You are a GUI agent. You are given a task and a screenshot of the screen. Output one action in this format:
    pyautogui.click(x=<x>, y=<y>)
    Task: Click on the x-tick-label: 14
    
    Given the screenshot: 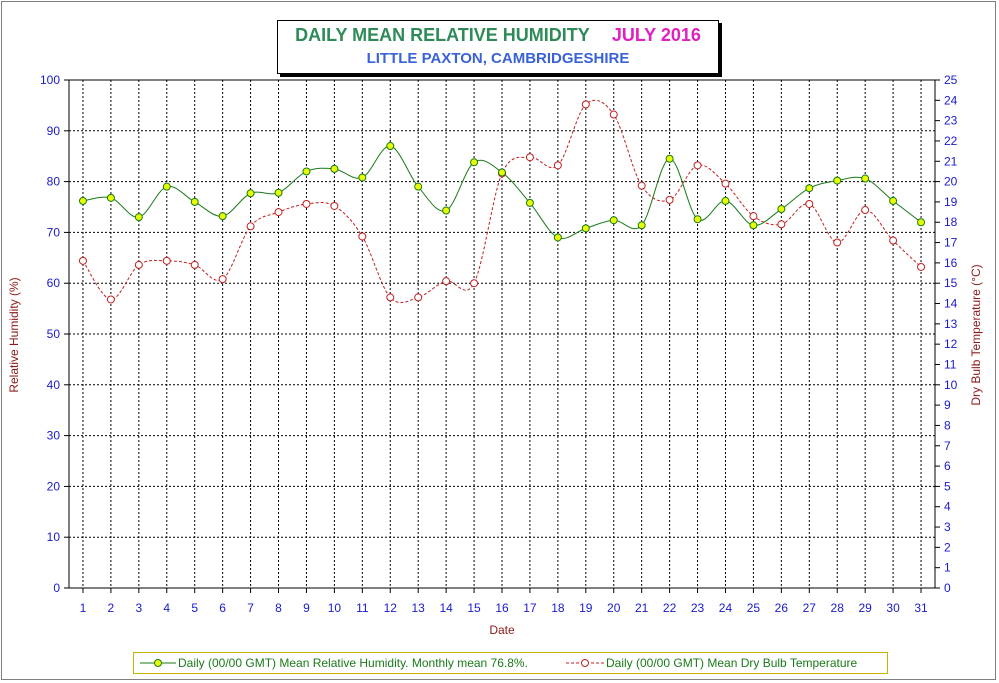 What is the action you would take?
    pyautogui.click(x=446, y=608)
    